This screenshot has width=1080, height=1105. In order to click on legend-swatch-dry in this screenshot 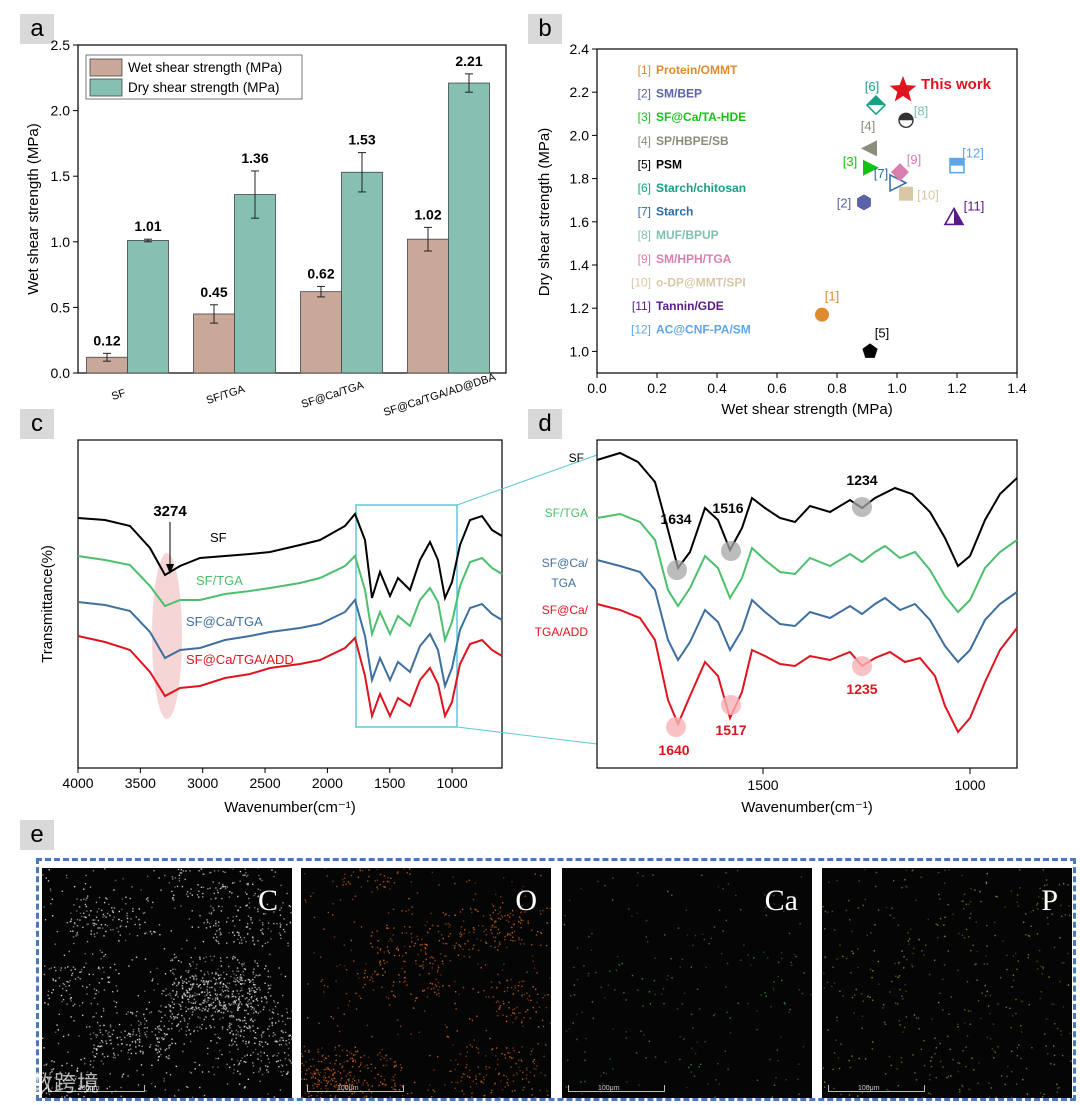, I will do `click(106, 87)`.